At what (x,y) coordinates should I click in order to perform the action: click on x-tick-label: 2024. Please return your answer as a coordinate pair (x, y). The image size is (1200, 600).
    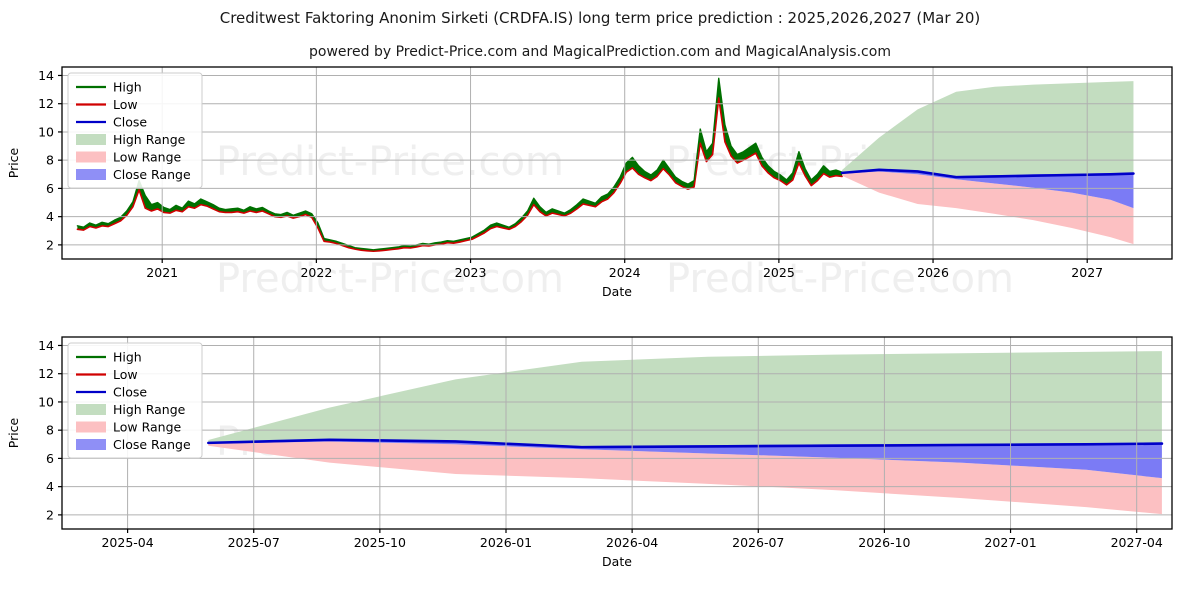
    Looking at the image, I should click on (625, 272).